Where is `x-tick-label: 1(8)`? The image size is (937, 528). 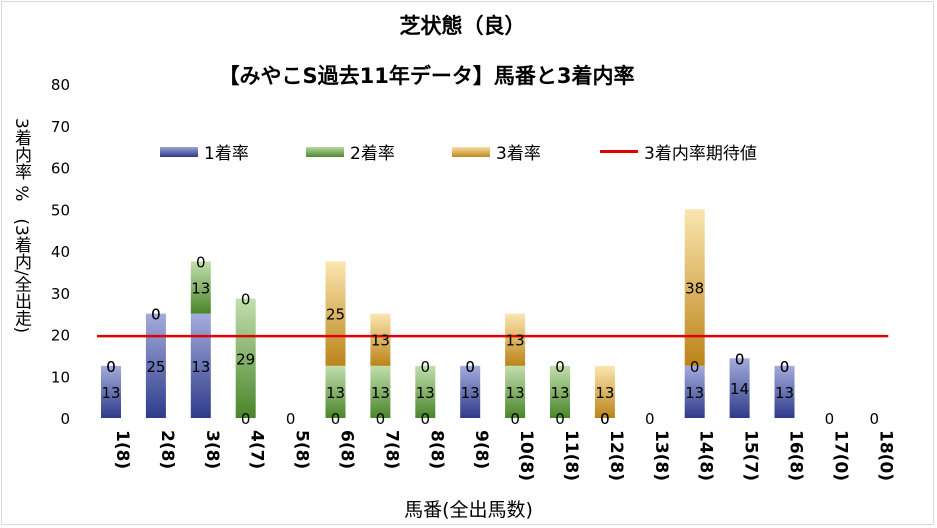
x-tick-label: 1(8) is located at coordinates (122, 449).